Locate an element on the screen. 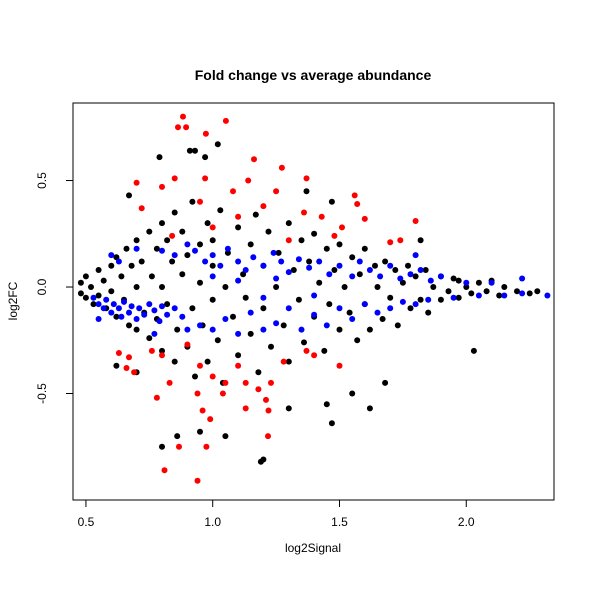 This screenshot has width=600, height=600. x-tick-label: 2.0 is located at coordinates (466, 522).